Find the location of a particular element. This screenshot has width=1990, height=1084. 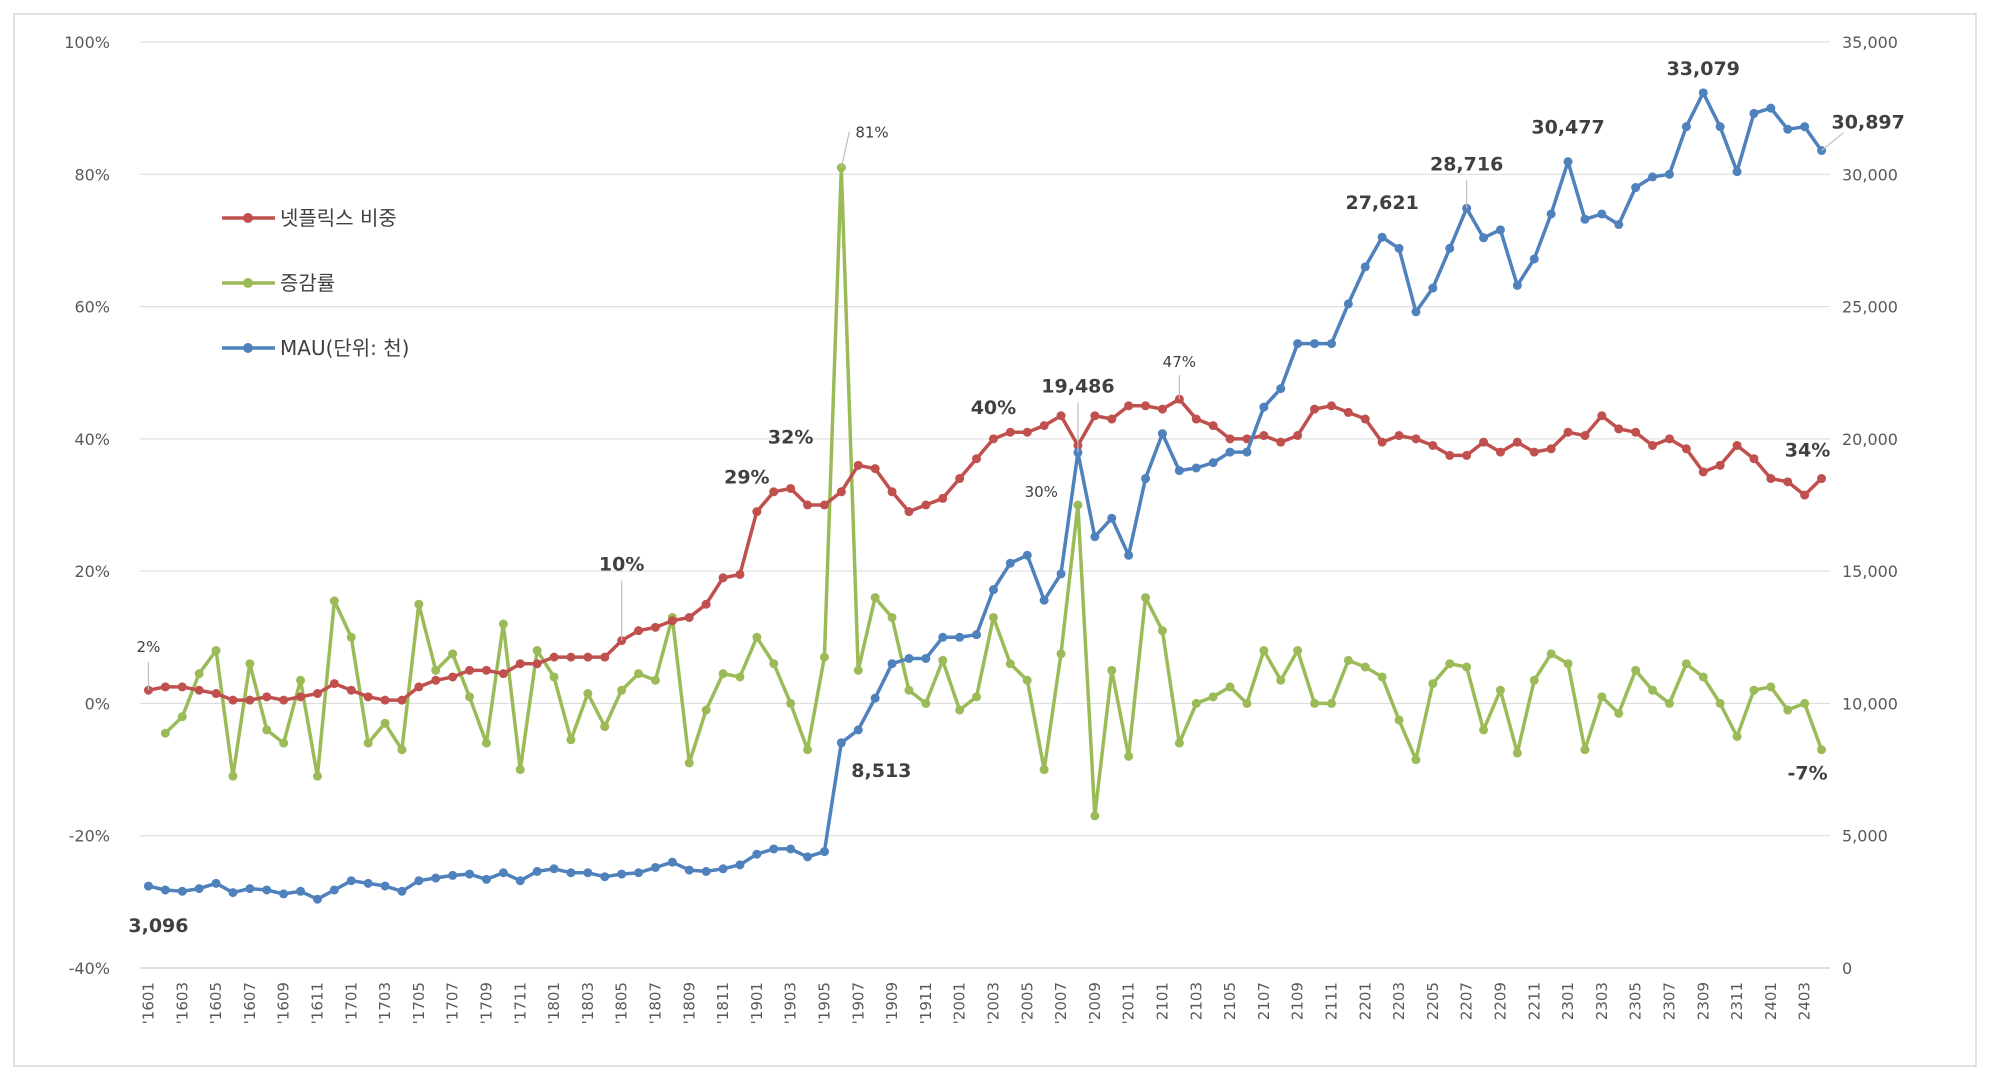

annotation-leader is located at coordinates (845, 149).